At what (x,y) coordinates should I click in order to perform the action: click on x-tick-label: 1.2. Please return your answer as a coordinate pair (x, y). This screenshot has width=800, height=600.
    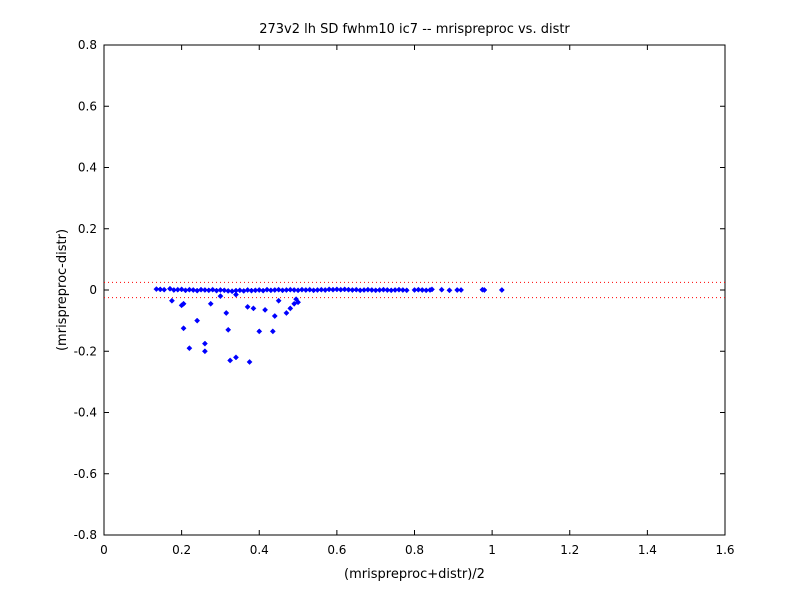
    Looking at the image, I should click on (569, 550).